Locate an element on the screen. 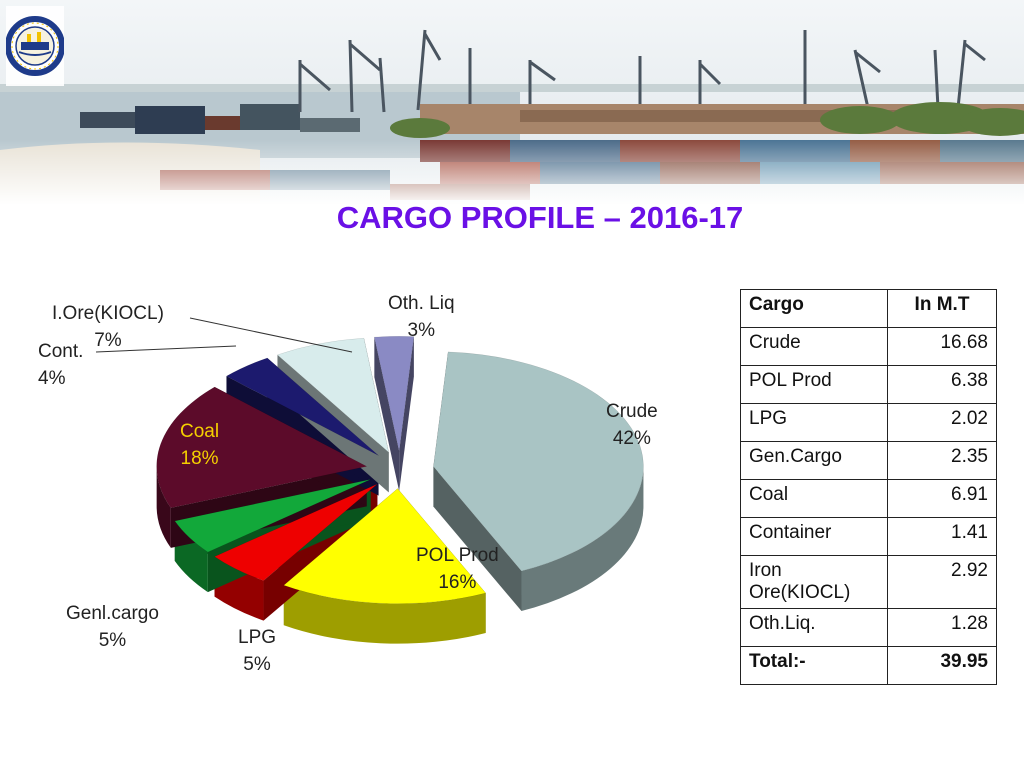 The height and width of the screenshot is (768, 1024). pie-slice-coal is located at coordinates (262, 447).